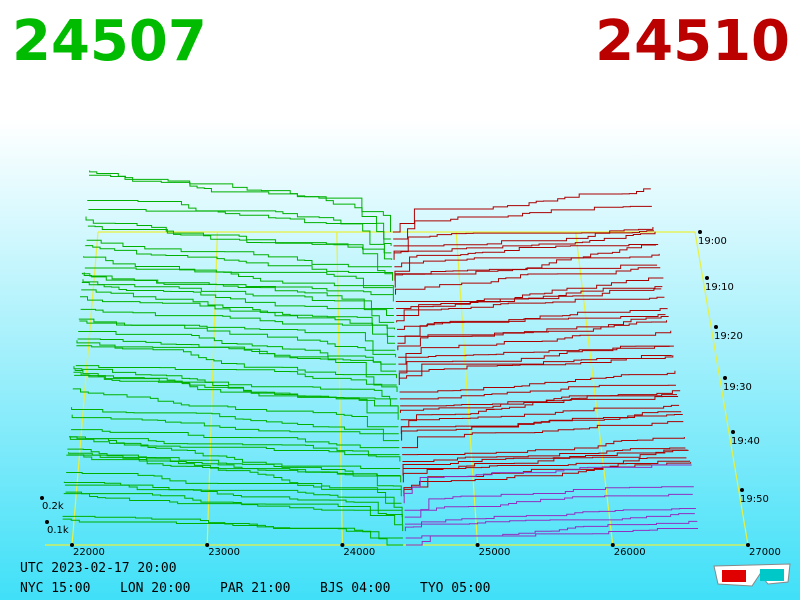 The width and height of the screenshot is (800, 600). What do you see at coordinates (712, 241) in the screenshot?
I see `time-label: 19:00` at bounding box center [712, 241].